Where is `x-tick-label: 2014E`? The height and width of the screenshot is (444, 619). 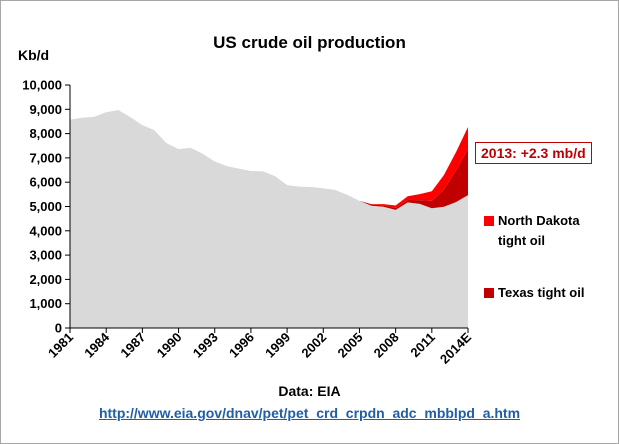 x-tick-label: 2014E is located at coordinates (455, 347).